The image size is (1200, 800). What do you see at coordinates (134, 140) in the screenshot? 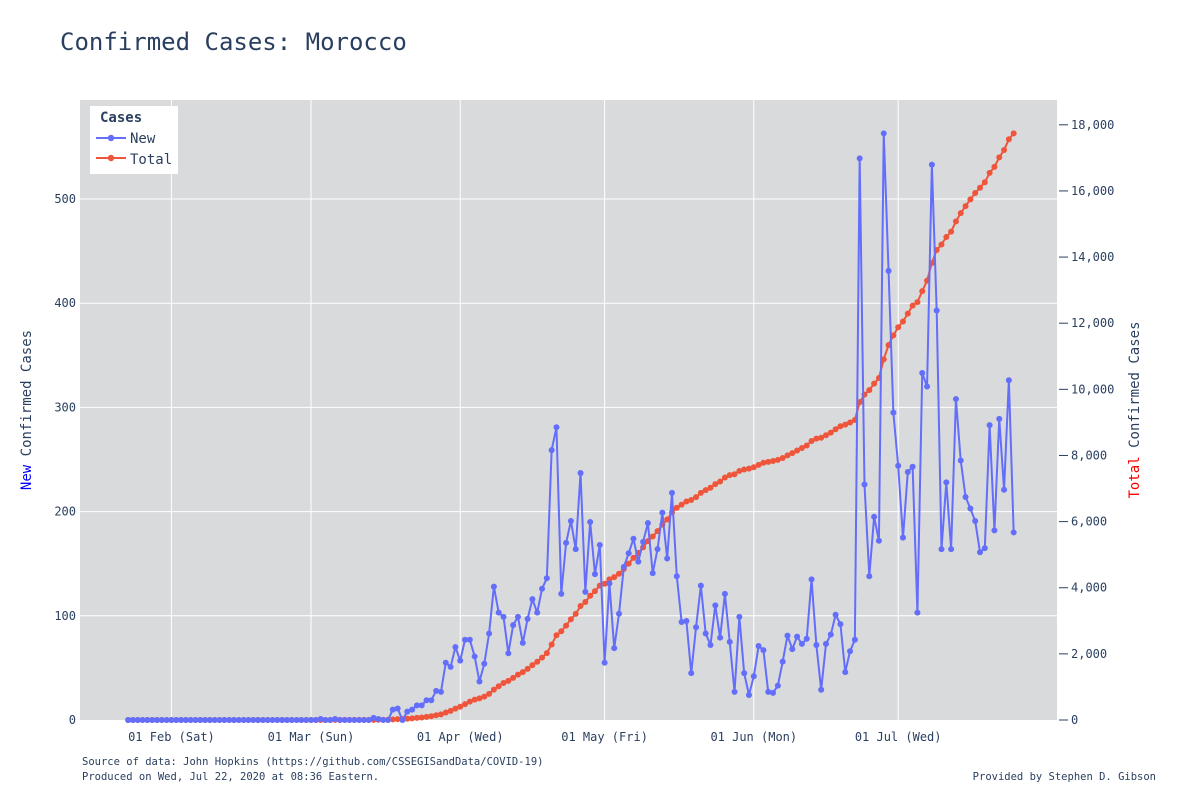
I see `legend: Cases New Total` at bounding box center [134, 140].